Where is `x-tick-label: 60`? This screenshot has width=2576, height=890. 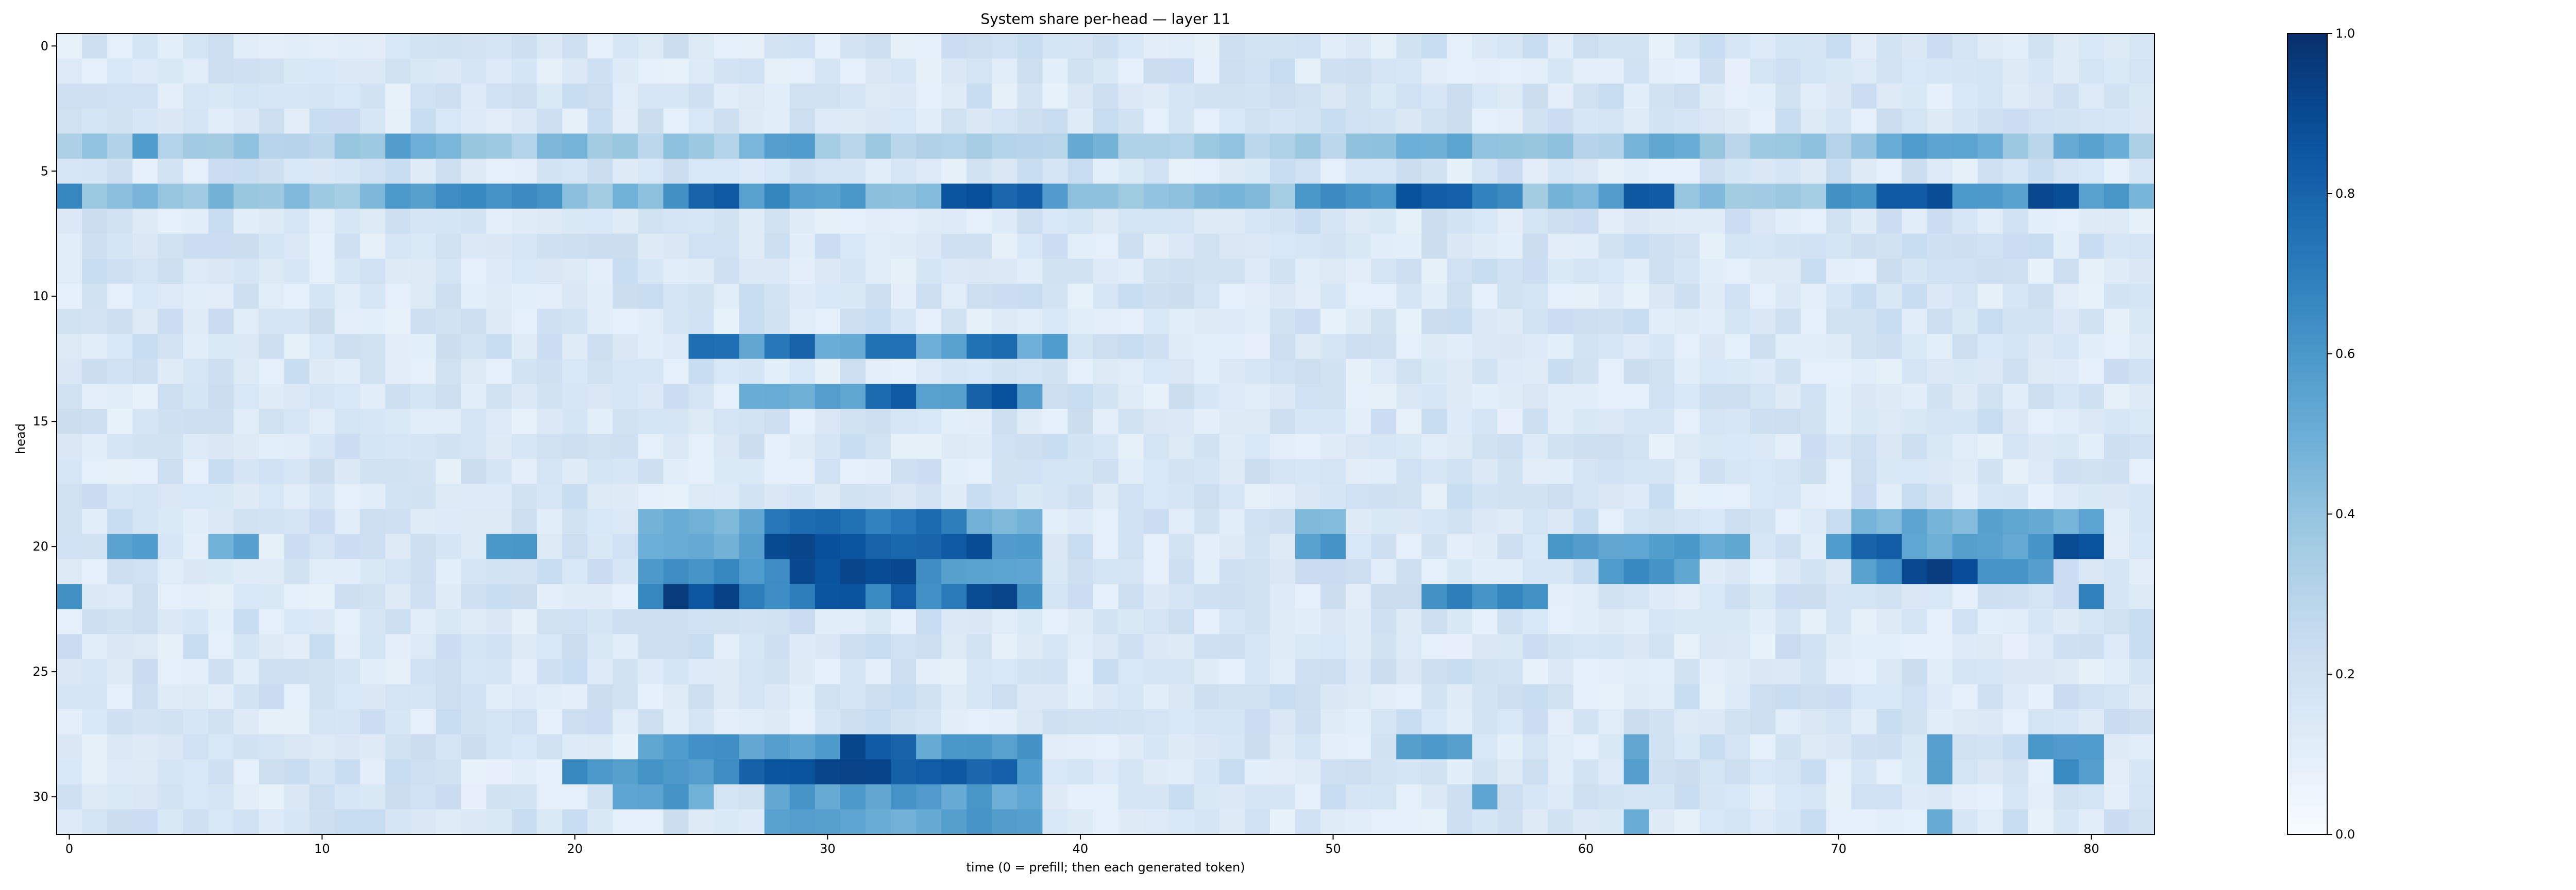 x-tick-label: 60 is located at coordinates (1586, 849).